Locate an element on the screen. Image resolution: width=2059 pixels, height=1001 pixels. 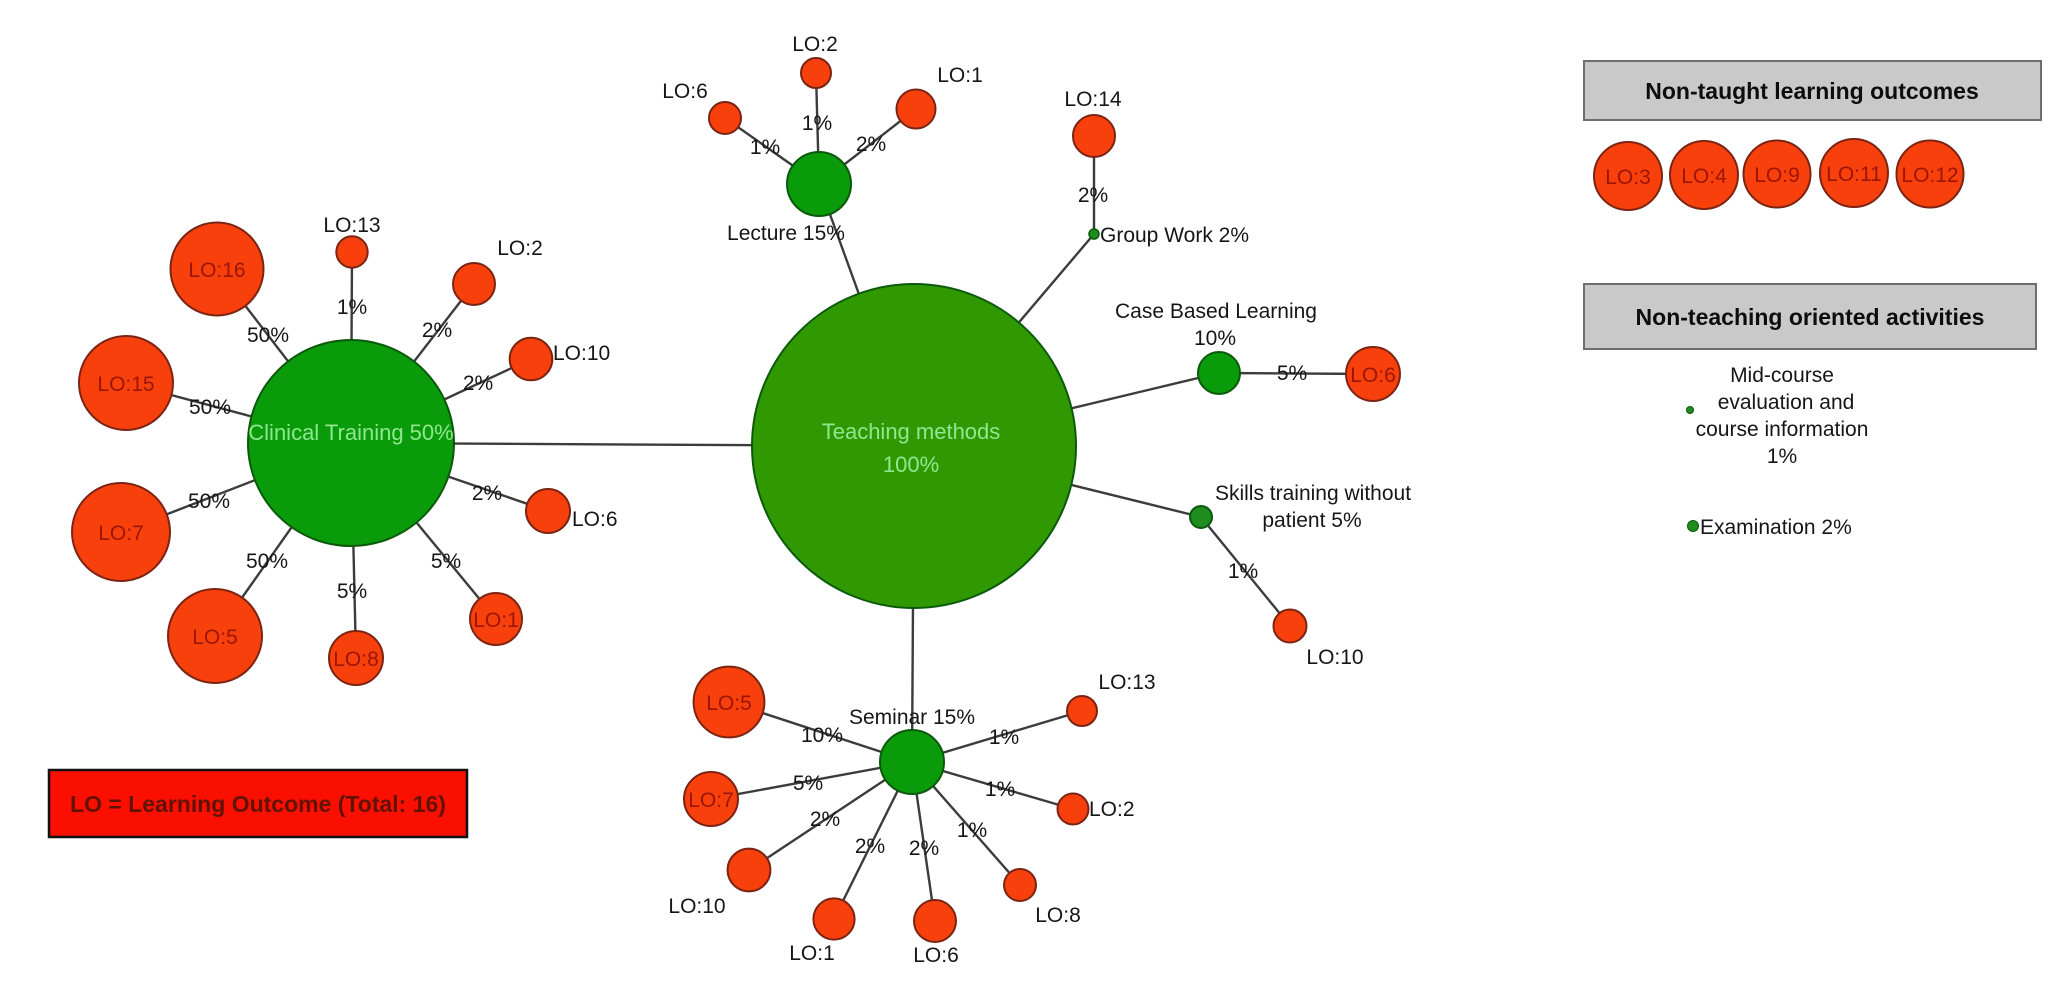
svg-text: 100% is located at coordinates (911, 464).